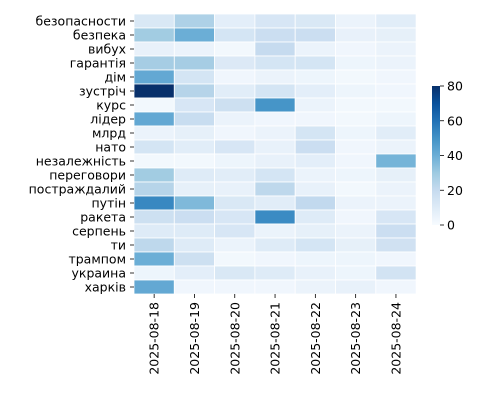  Describe the element at coordinates (110, 147) in the screenshot. I see `row-label: нато` at that location.